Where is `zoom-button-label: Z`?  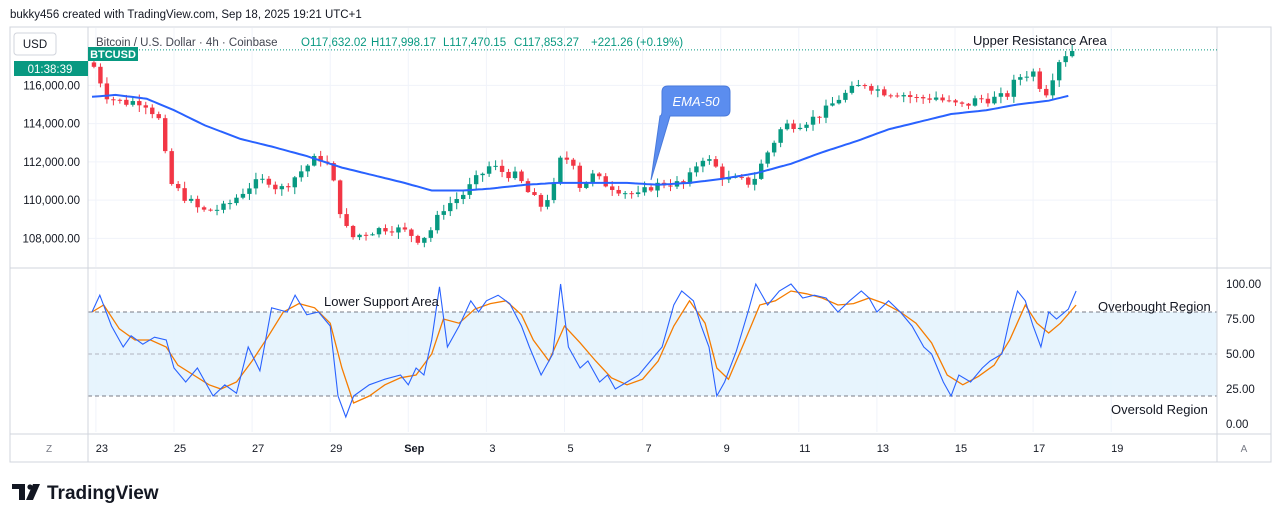 zoom-button-label: Z is located at coordinates (49, 449).